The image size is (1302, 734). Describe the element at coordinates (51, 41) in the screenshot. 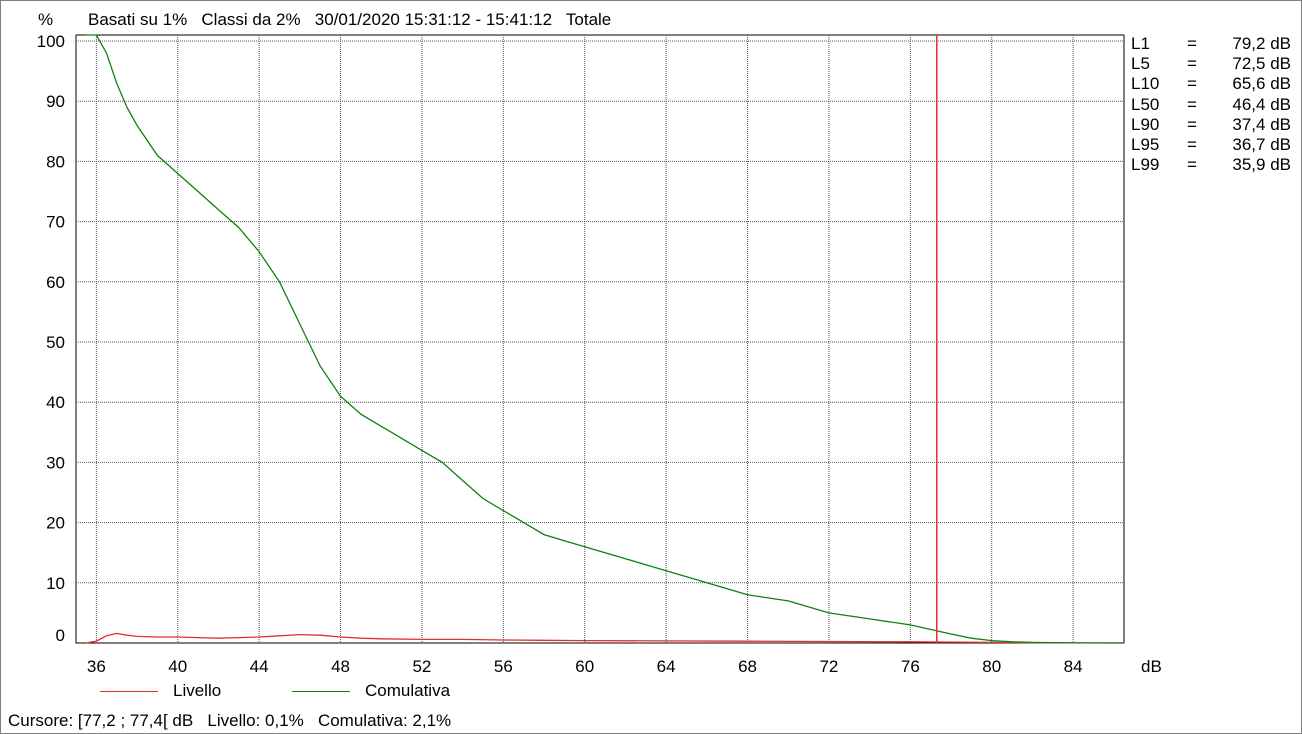

I see `y-tick-label: 100` at that location.